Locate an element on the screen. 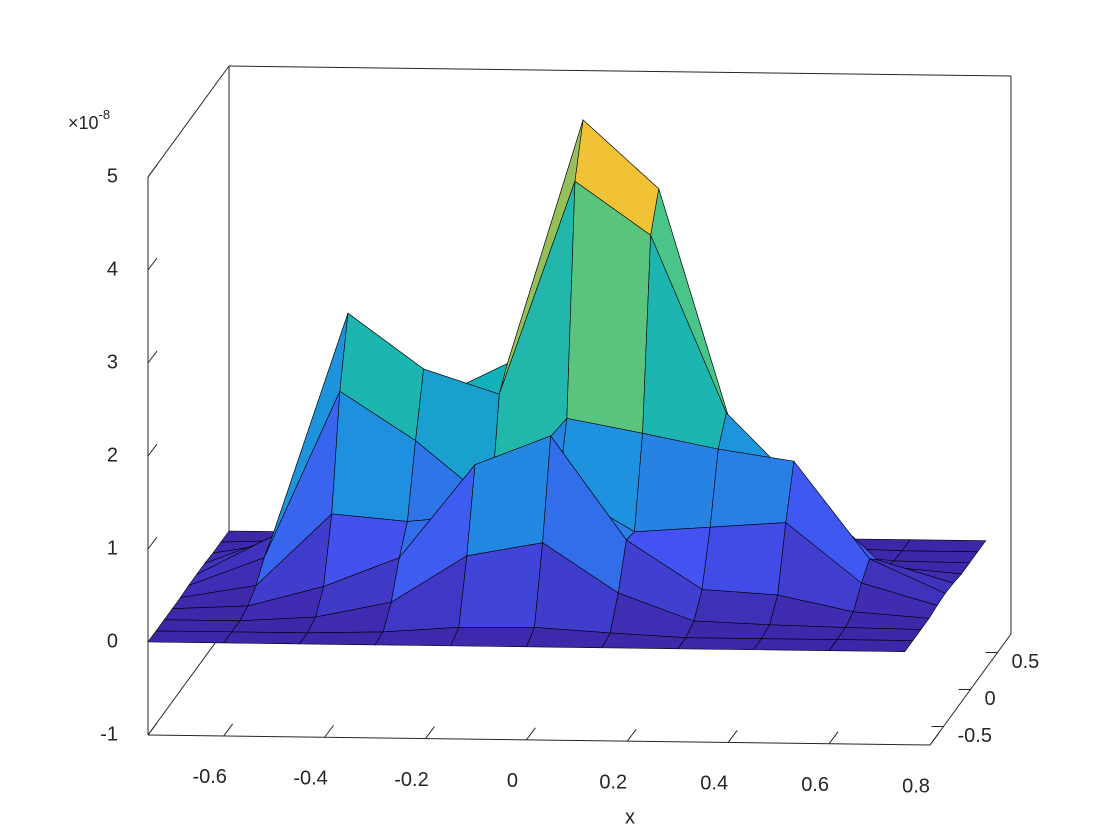 This screenshot has width=1120, height=840. y-tick-label: 0 is located at coordinates (990, 699).